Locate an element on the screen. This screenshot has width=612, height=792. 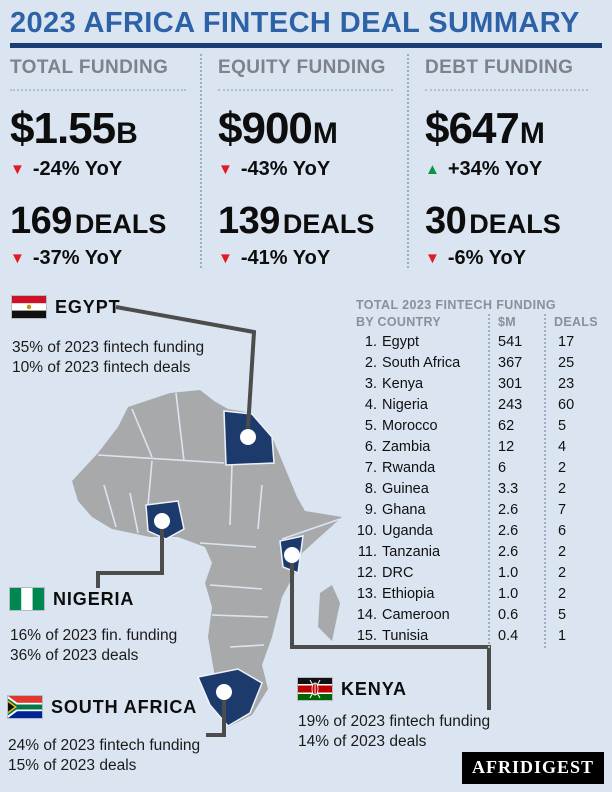
kenya-connector-line is located at coordinates (390, 636).